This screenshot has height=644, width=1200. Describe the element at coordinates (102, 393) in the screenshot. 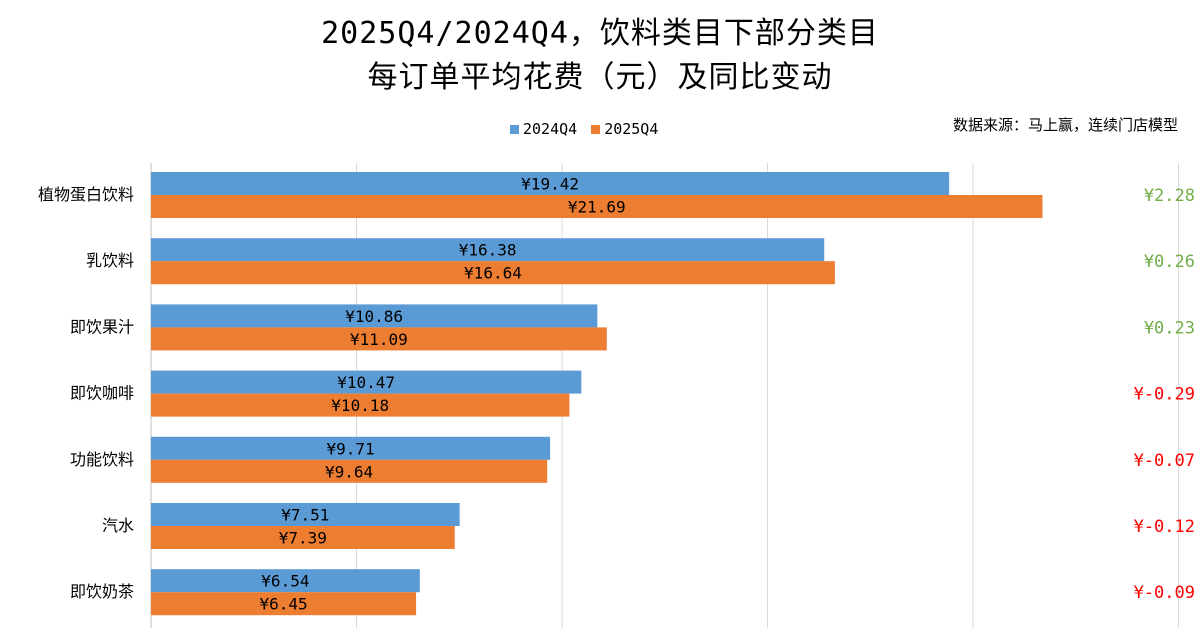

I see `category-label: 即饮咖啡` at that location.